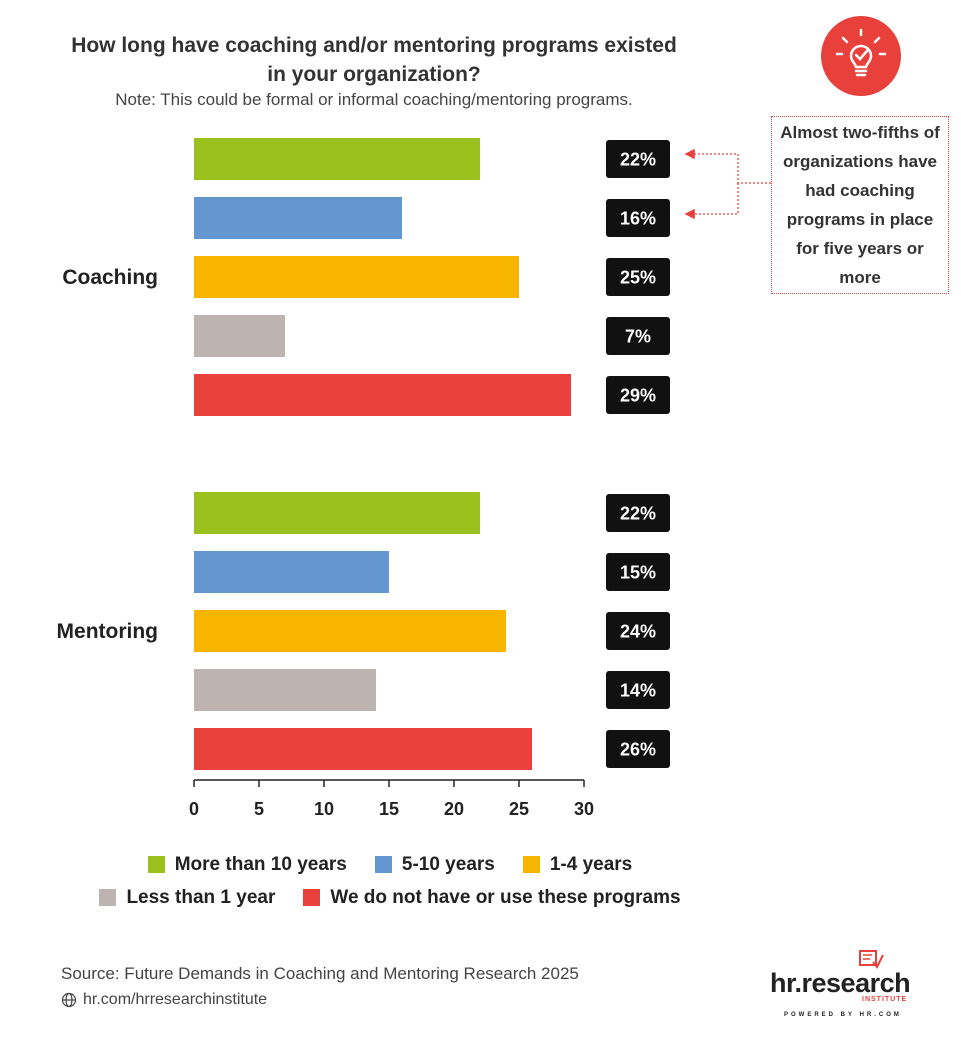 The width and height of the screenshot is (961, 1042). What do you see at coordinates (861, 56) in the screenshot?
I see `lightbulb-check-icon` at bounding box center [861, 56].